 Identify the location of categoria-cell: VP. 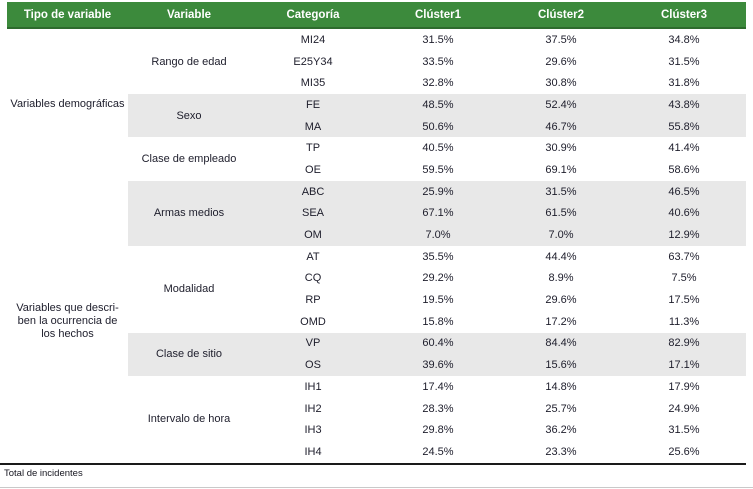
(313, 343).